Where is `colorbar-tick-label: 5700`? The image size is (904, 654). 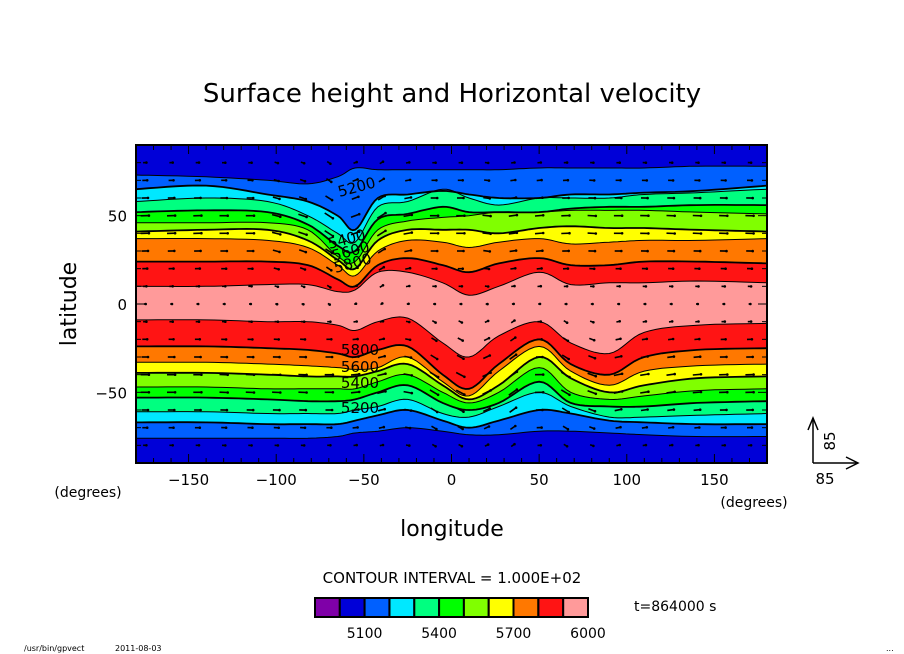 colorbar-tick-label: 5700 is located at coordinates (514, 634).